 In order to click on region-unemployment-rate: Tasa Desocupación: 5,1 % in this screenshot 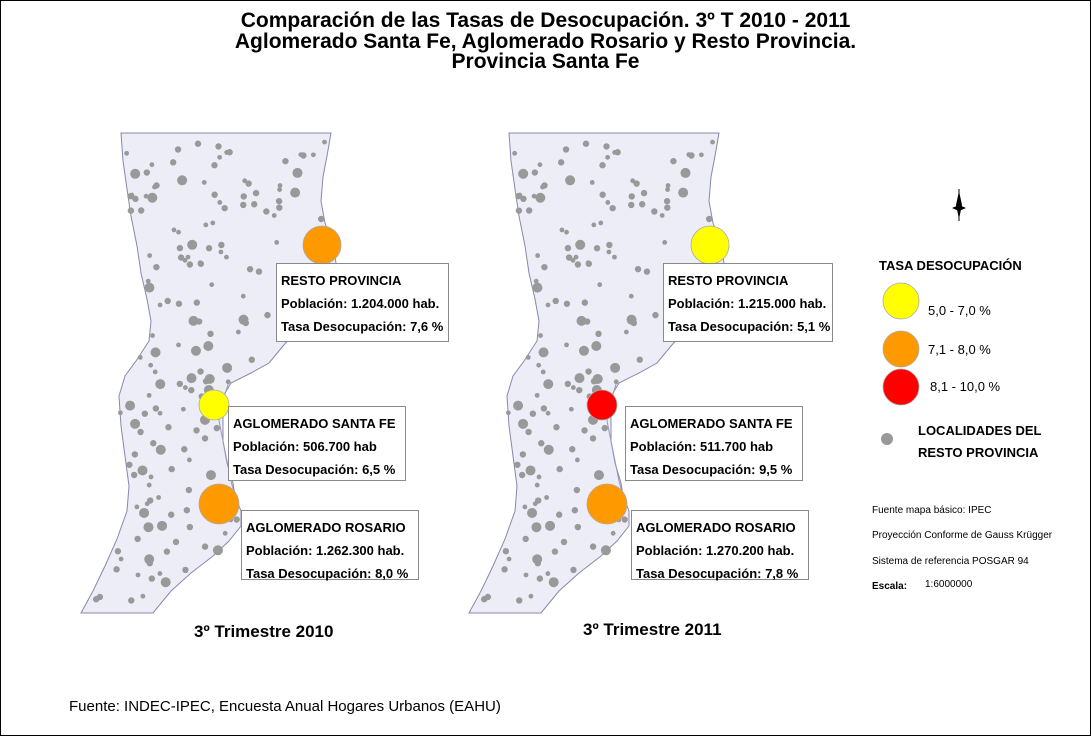, I will do `click(749, 326)`.